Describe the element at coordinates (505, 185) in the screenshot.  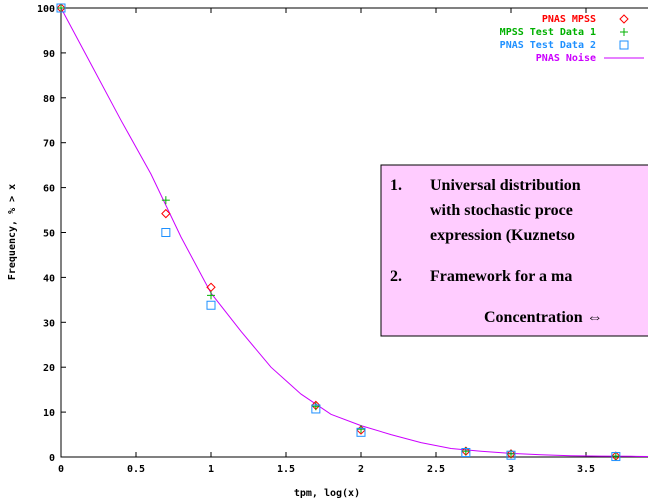
I see `callout-item1-line1: Universal distribution` at that location.